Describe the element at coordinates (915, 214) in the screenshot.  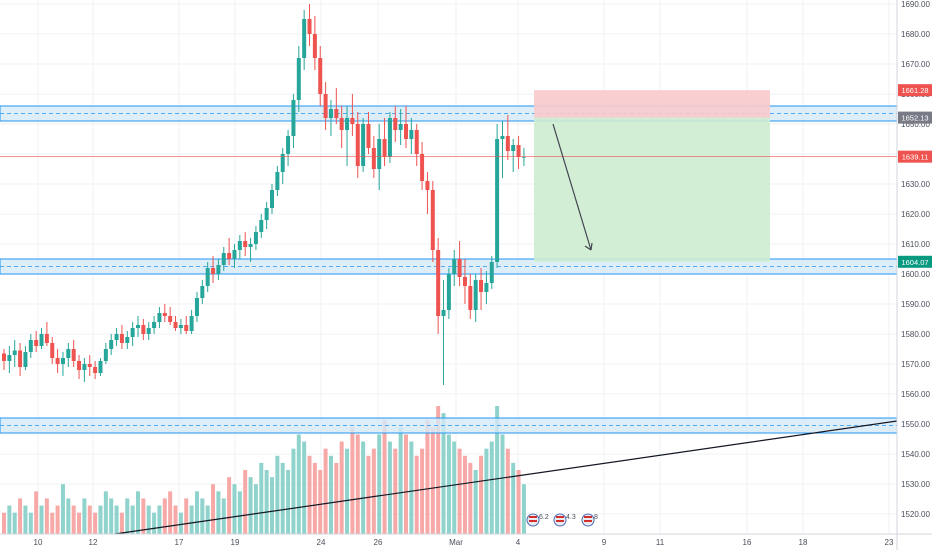
I see `y-tick-label: 1620.00` at that location.